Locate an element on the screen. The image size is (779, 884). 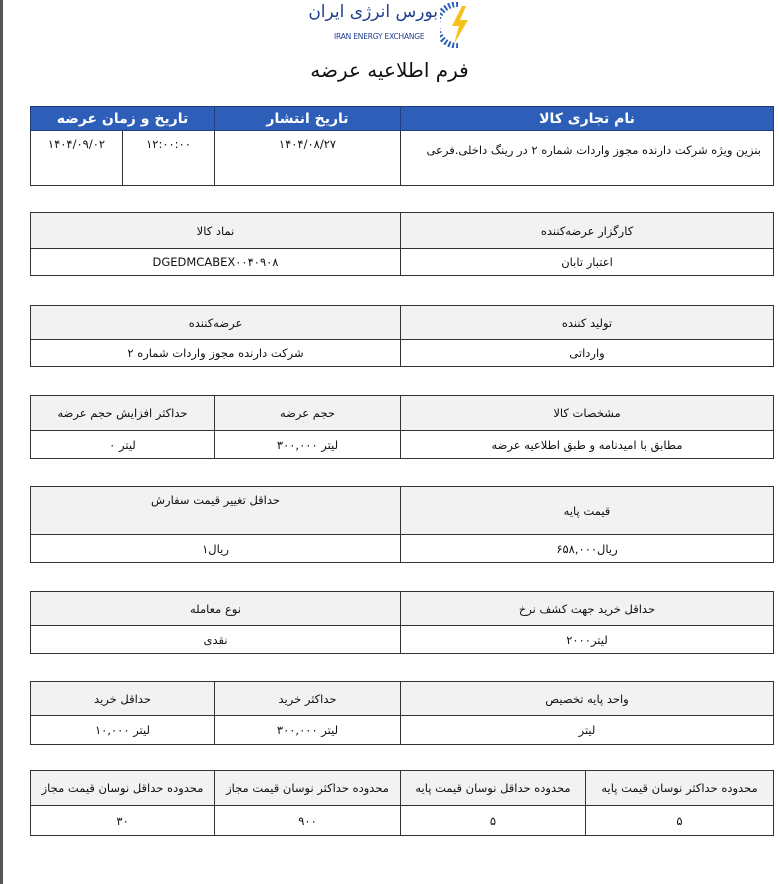
iran-energy-exchange-logo: بورس انرژی ایران IRAN ENERGY EXCHANGE is located at coordinates (389, 25).